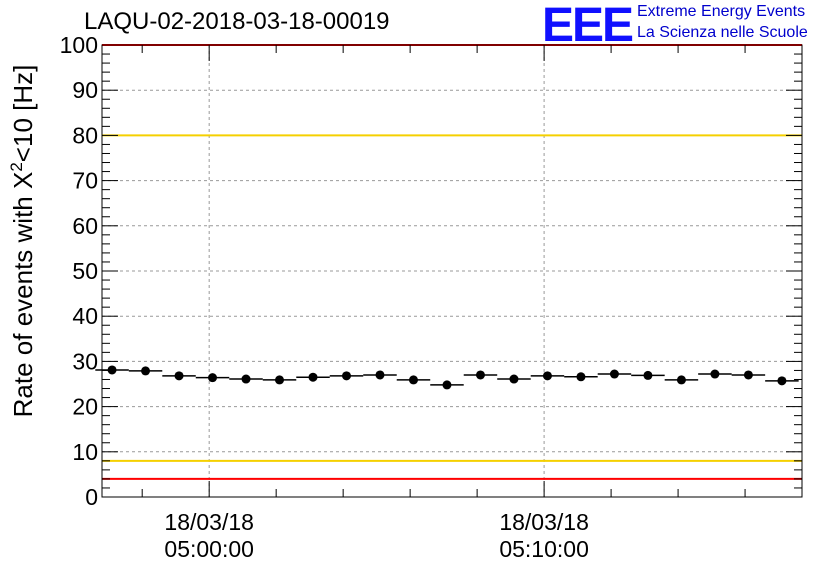 This screenshot has height=572, width=836. Describe the element at coordinates (85, 452) in the screenshot. I see `y-tick-label: 10` at that location.